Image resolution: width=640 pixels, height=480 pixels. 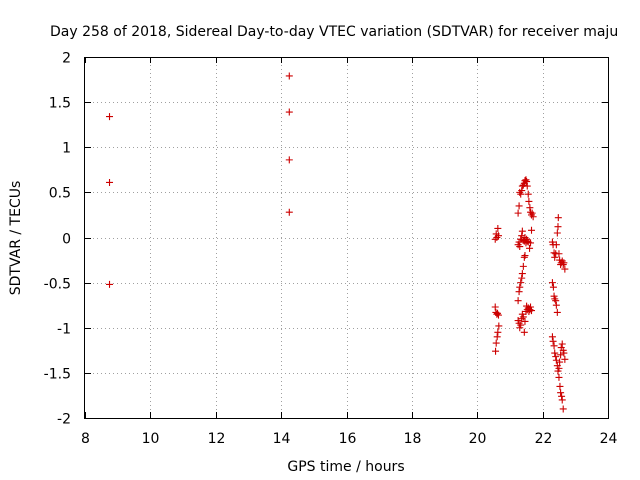 What do you see at coordinates (217, 439) in the screenshot?
I see `x-tick-label: 12` at bounding box center [217, 439].